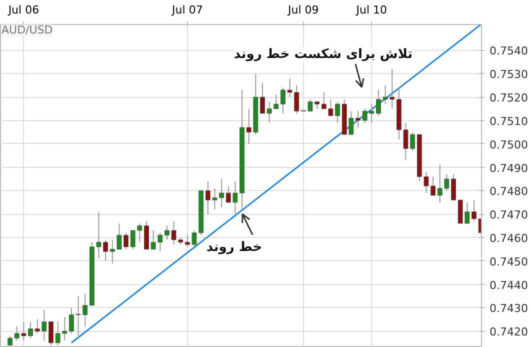  Describe the element at coordinates (27, 30) in the screenshot. I see `chart-title: AUD/USD` at that location.